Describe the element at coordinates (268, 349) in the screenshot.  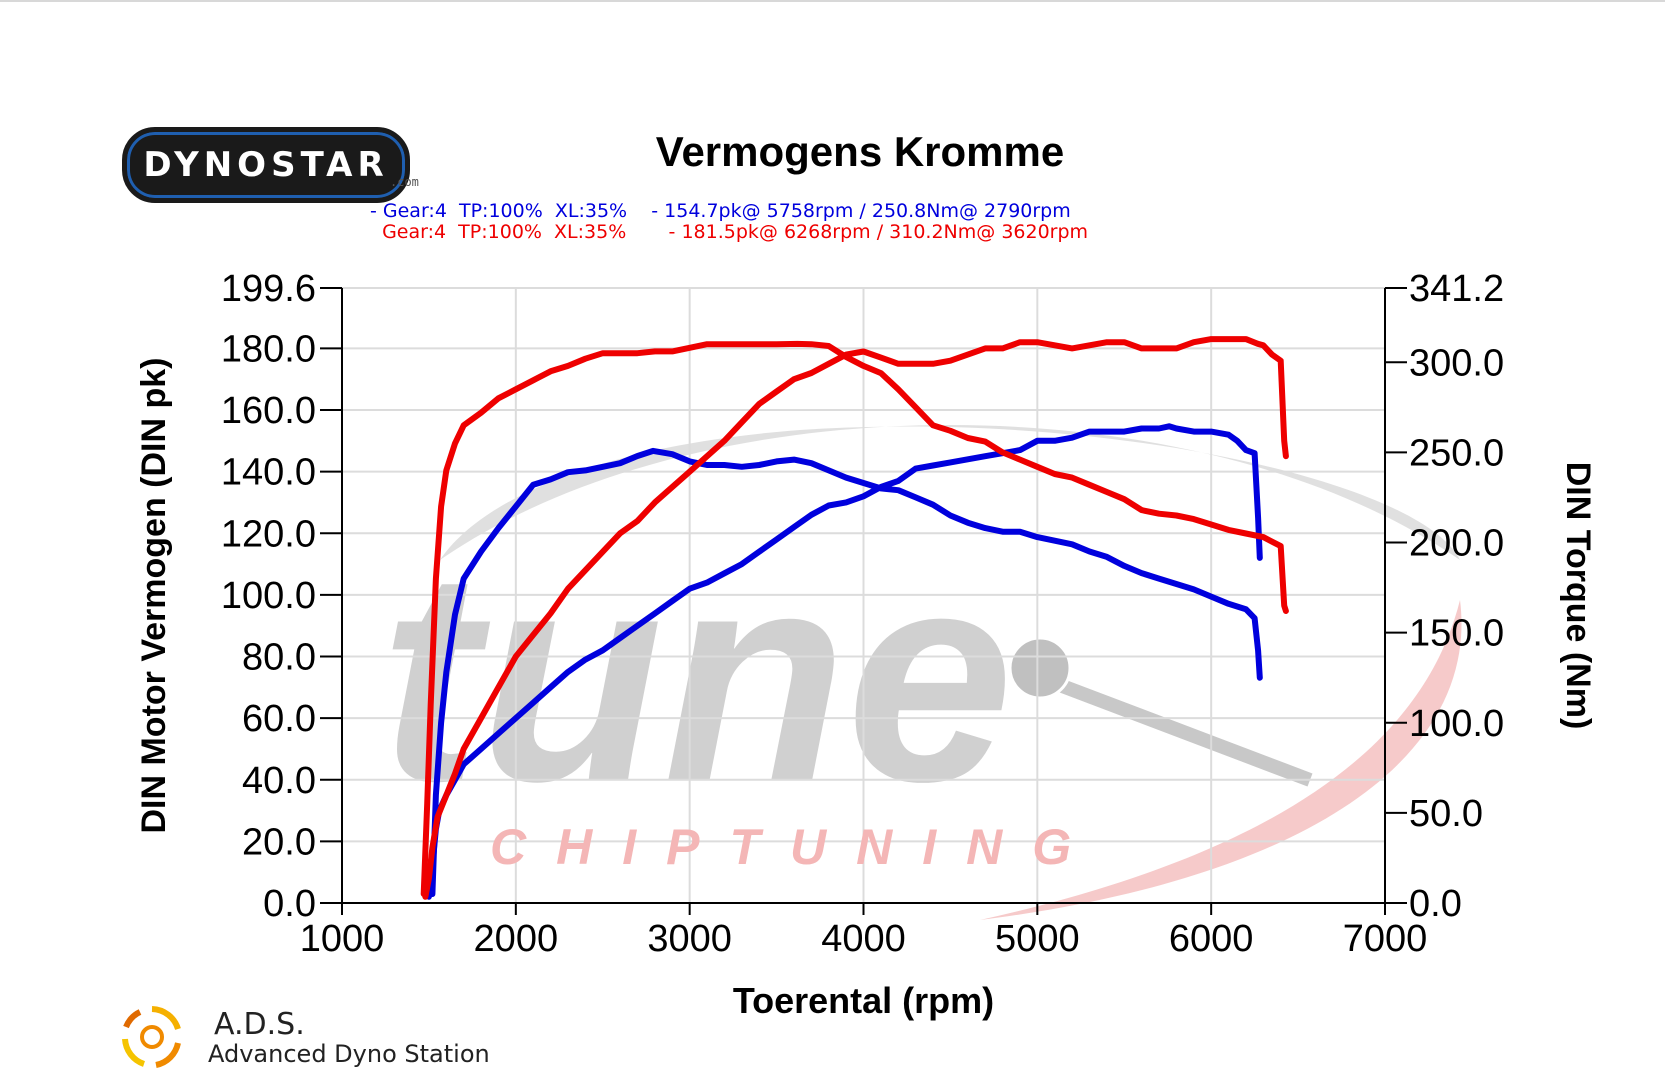
I see `y-tick-label: 180.0` at that location.